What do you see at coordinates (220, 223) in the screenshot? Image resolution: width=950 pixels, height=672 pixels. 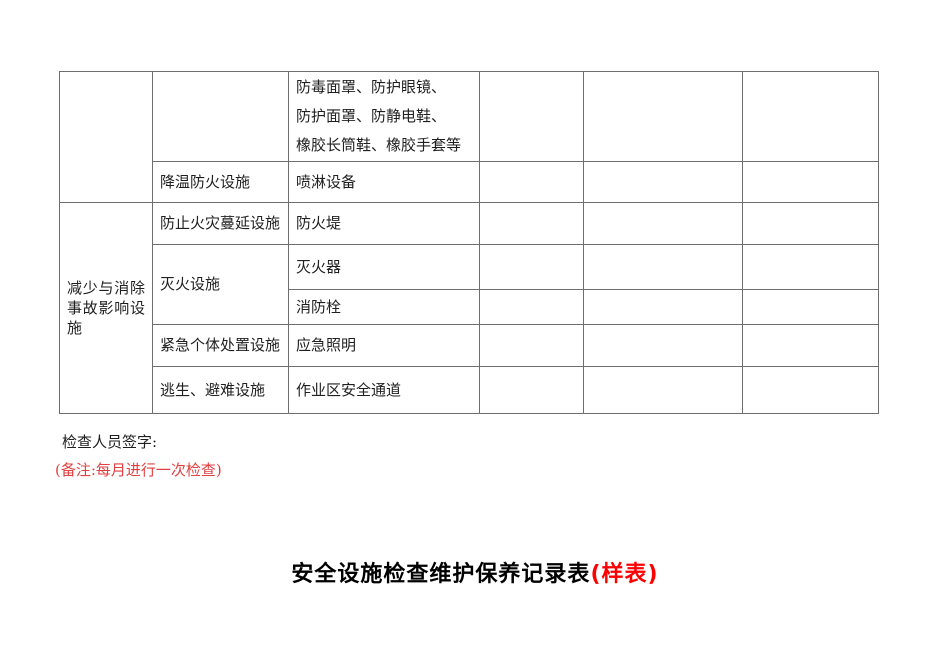 I see `cell-facility-type: 防止火灾蔓延设施` at bounding box center [220, 223].